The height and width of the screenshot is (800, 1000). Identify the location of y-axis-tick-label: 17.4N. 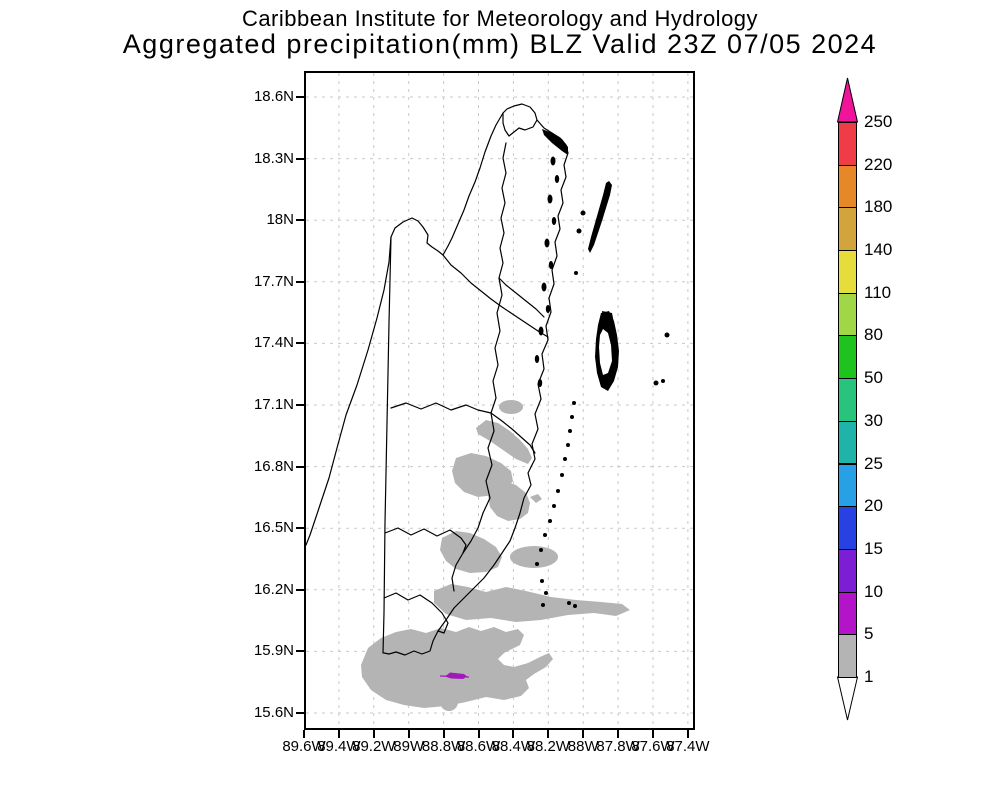
(273, 343).